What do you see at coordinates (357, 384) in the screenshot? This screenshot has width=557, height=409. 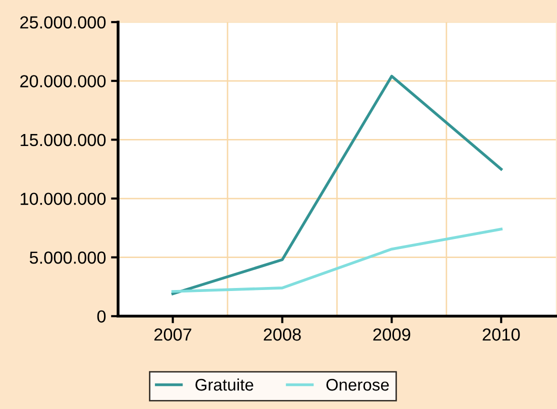 I see `legend-label: Onerose` at bounding box center [357, 384].